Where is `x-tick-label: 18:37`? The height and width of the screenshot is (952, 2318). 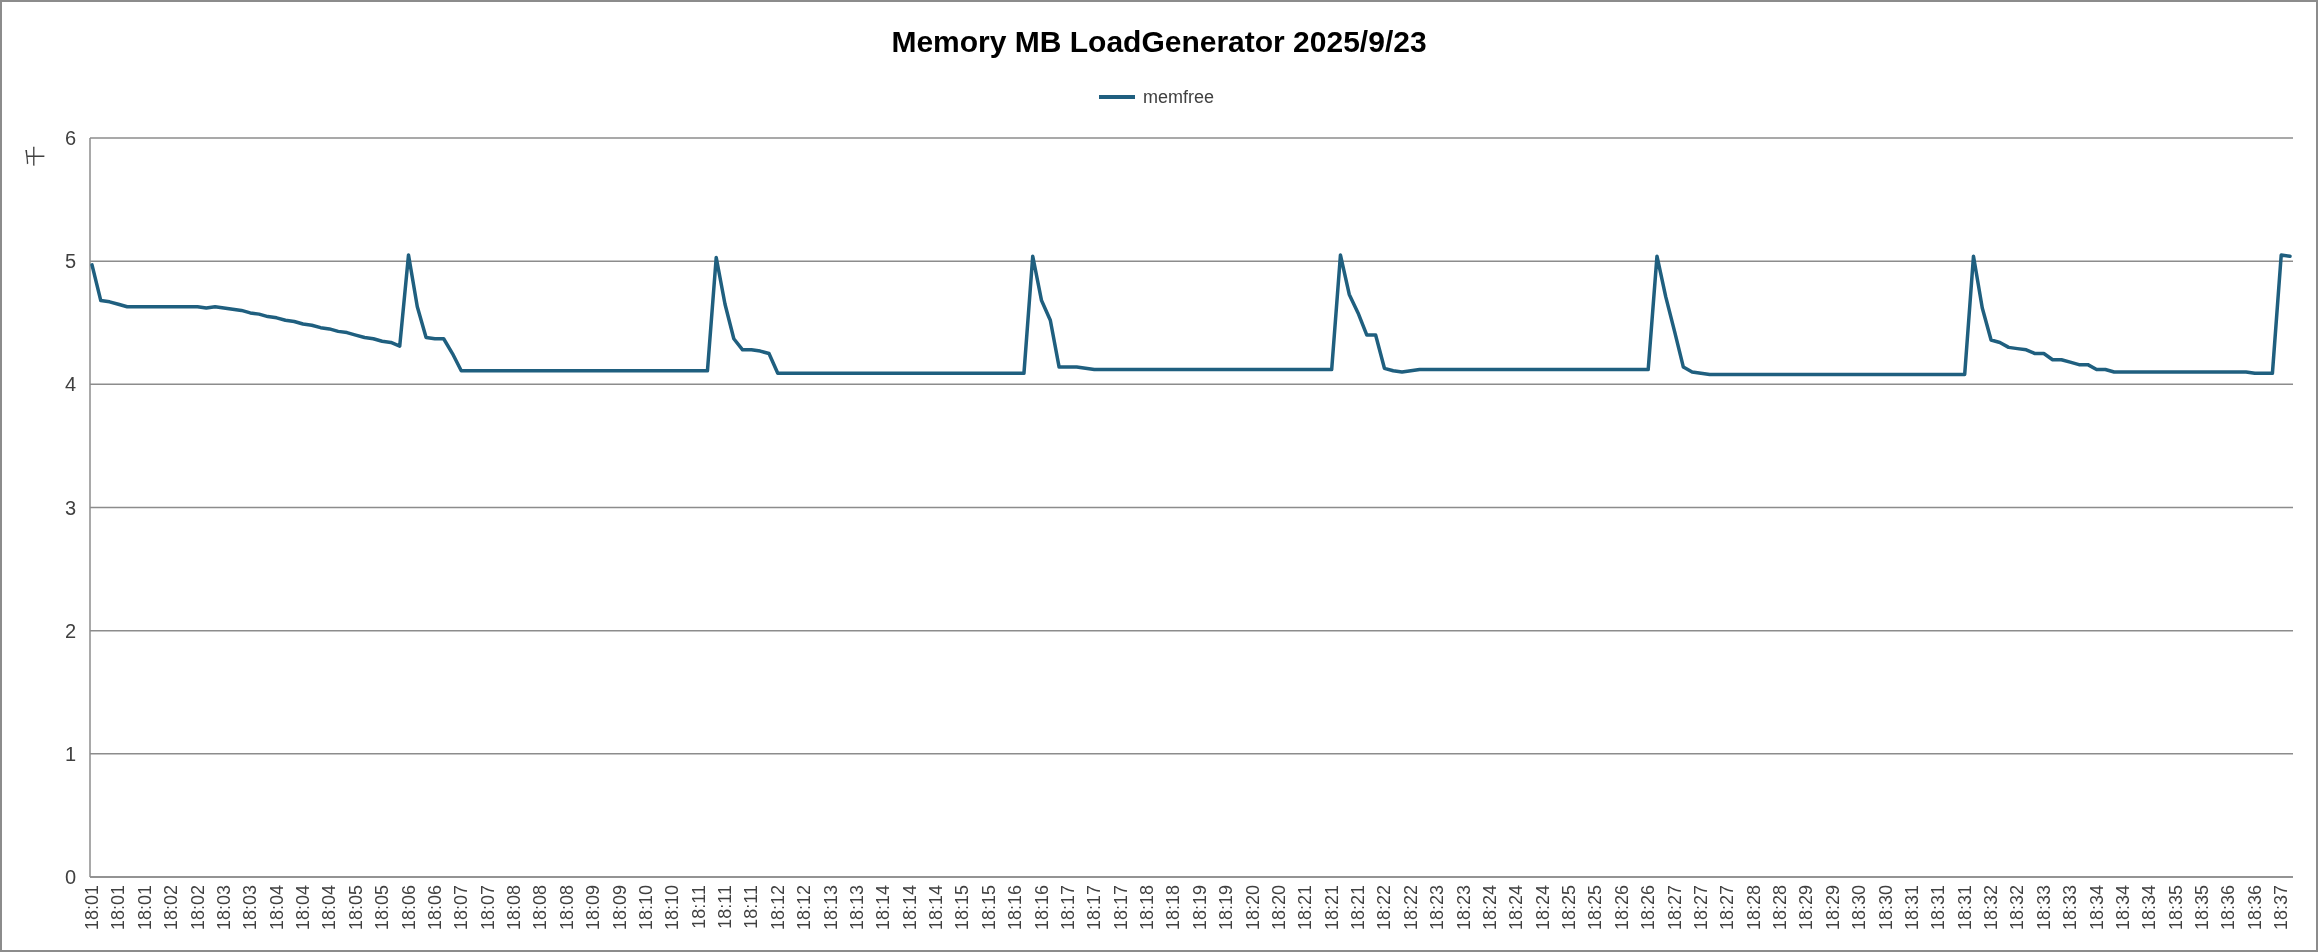
x-tick-label: 18:37 is located at coordinates (2281, 908).